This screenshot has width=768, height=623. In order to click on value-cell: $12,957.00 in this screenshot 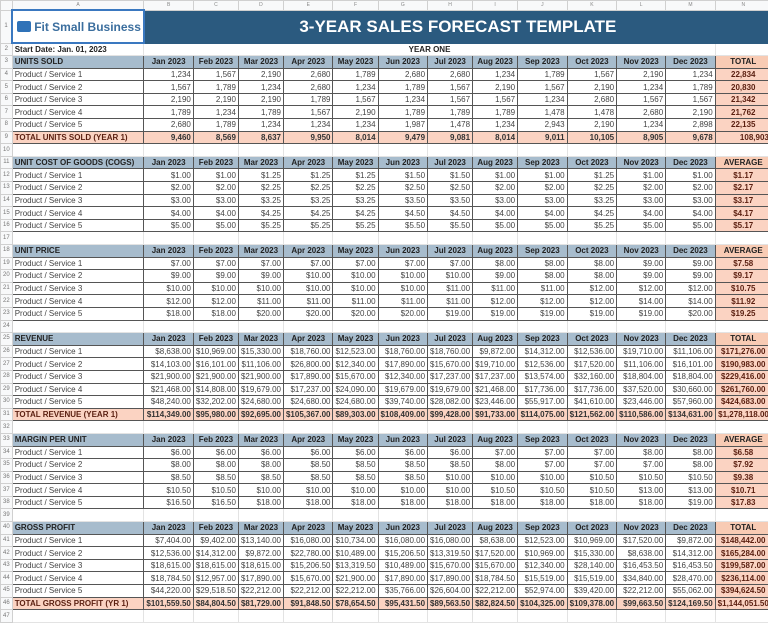, I will do `click(215, 578)`.